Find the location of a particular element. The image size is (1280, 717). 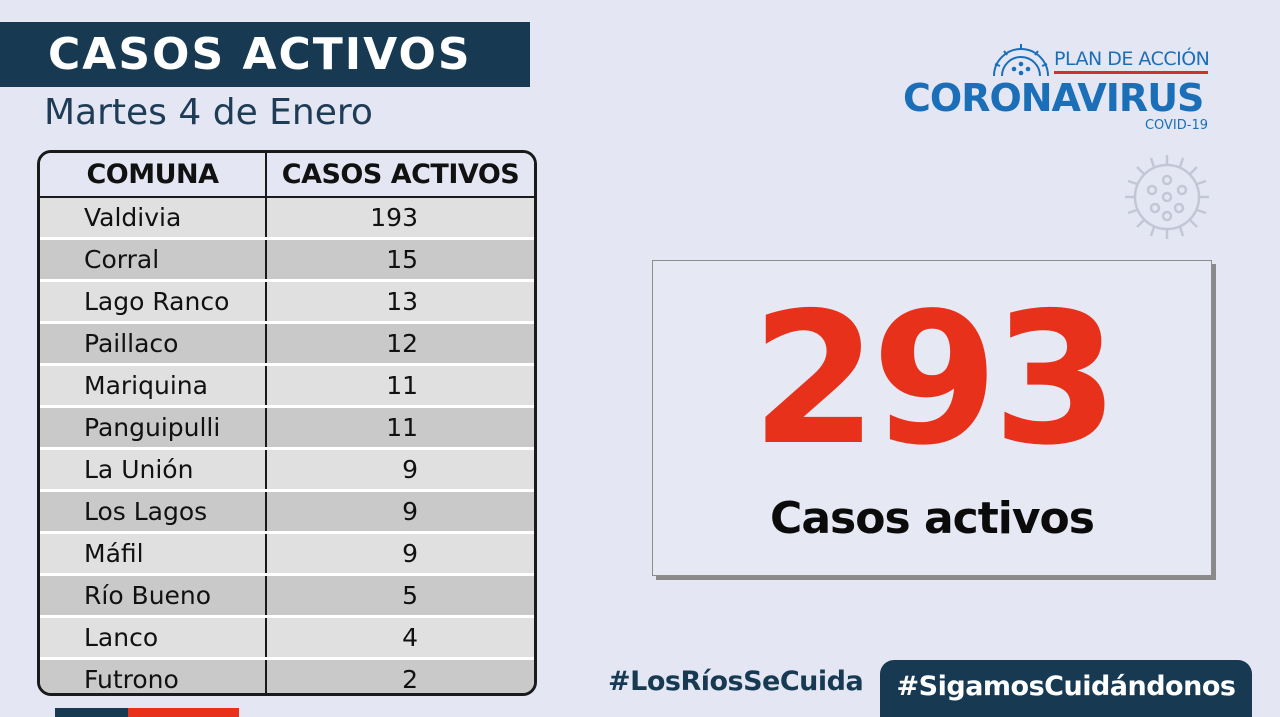

title-banner: CASOS ACTIVOS is located at coordinates (265, 54).